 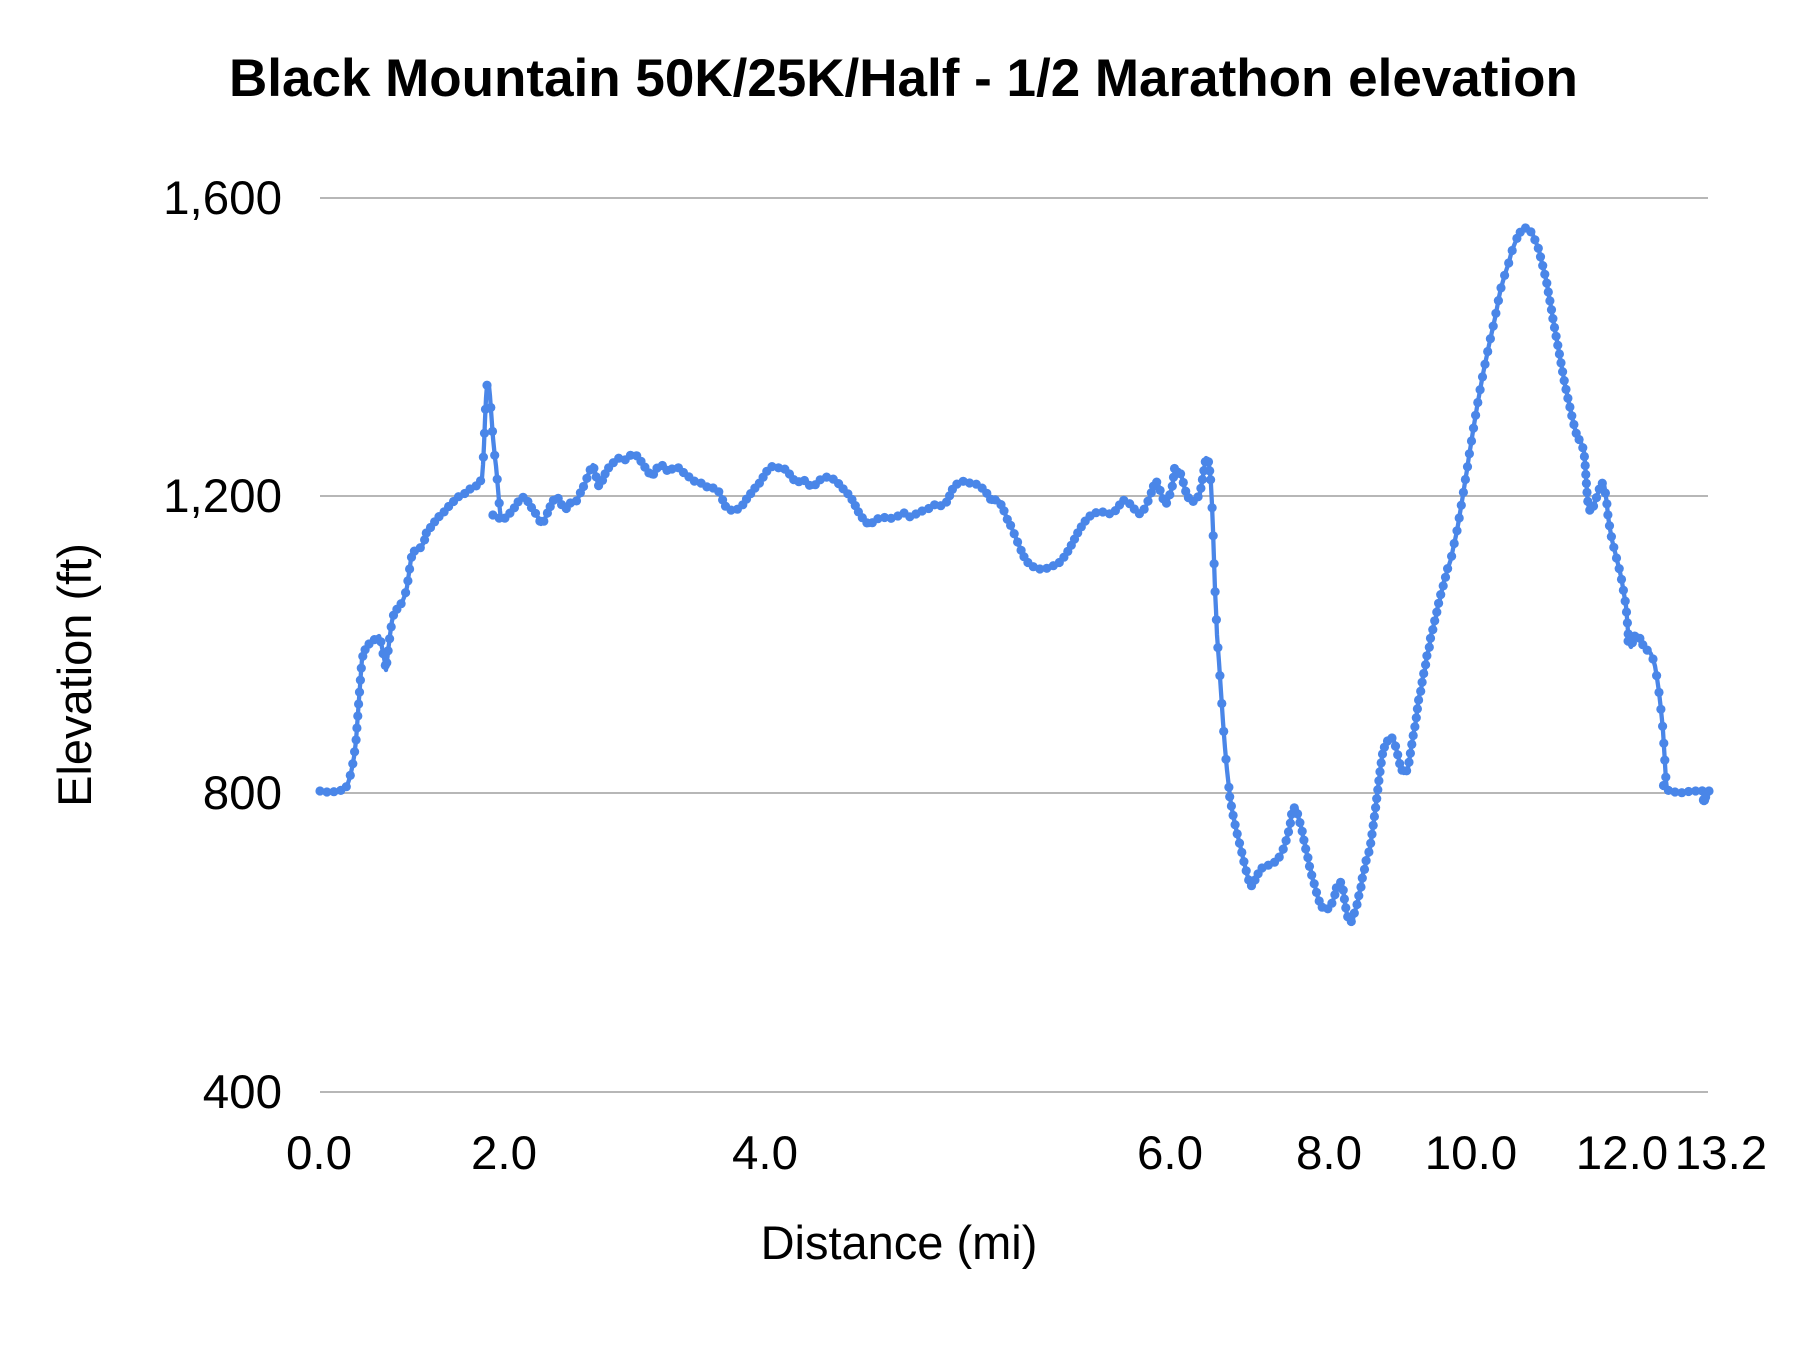 What do you see at coordinates (1721, 1153) in the screenshot?
I see `svg-text: 13.2` at bounding box center [1721, 1153].